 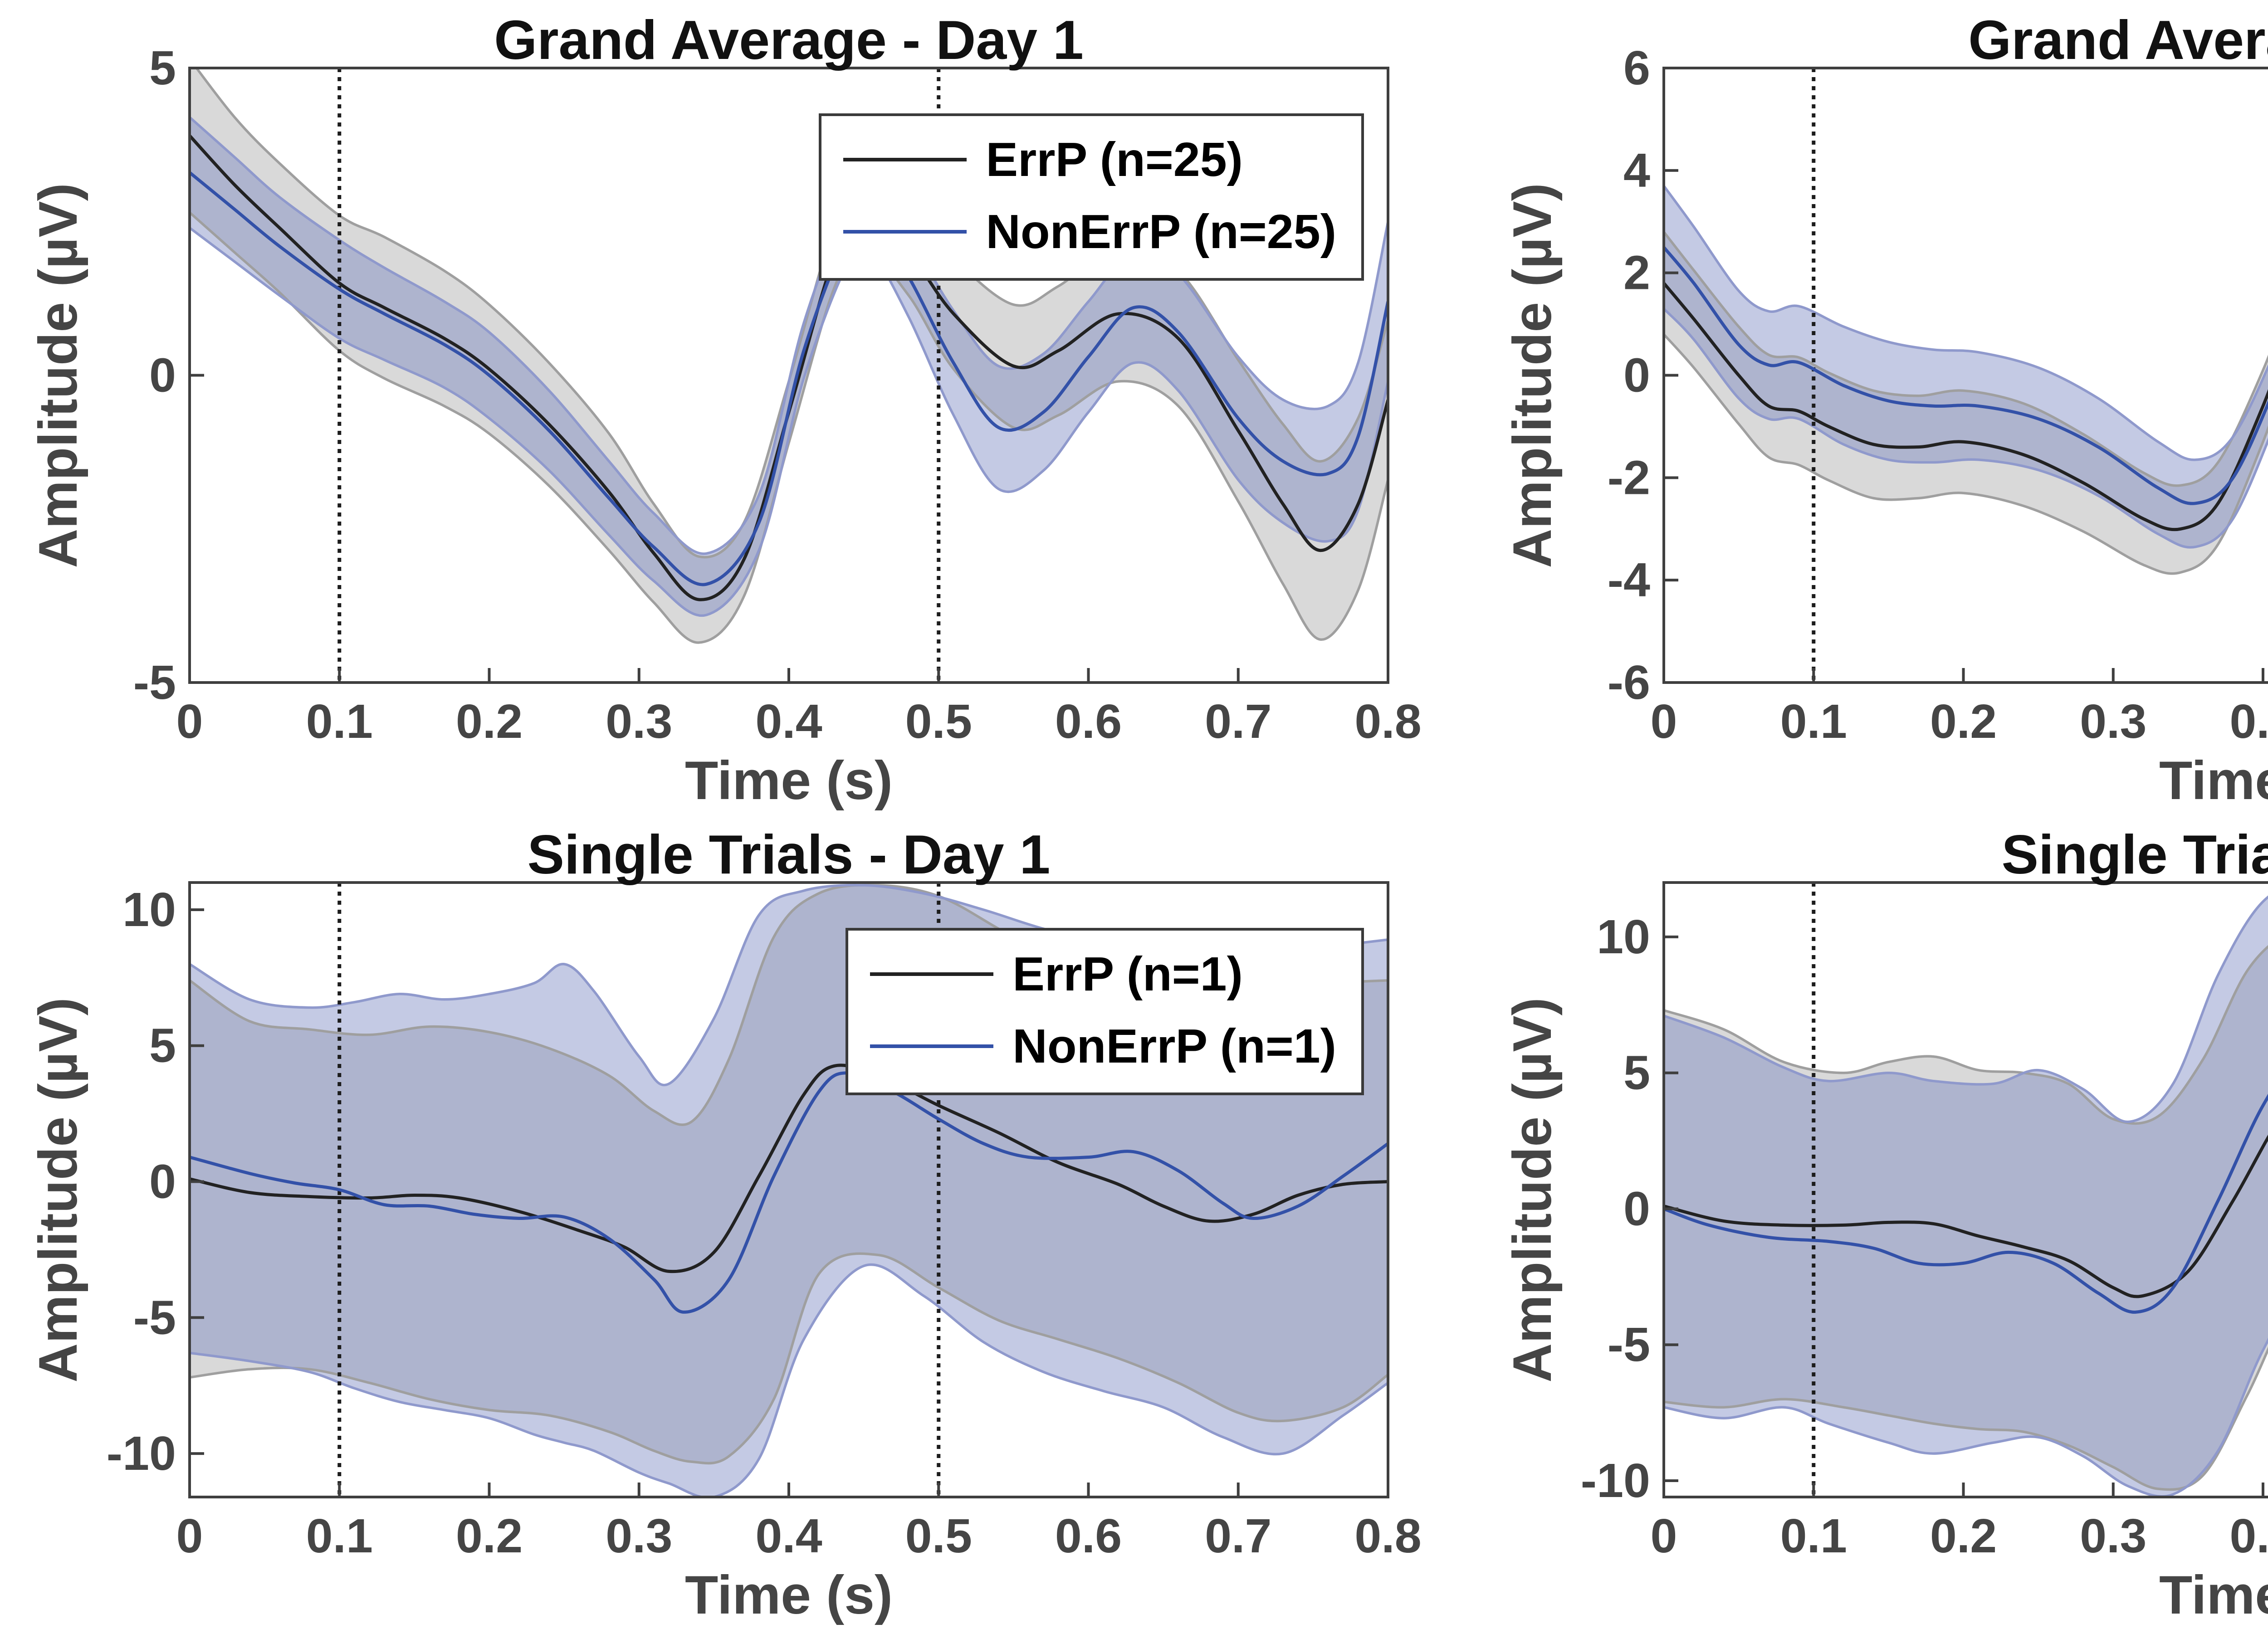 I want to click on legend-item-errp: ErrP (n=25), so click(x=1090, y=160).